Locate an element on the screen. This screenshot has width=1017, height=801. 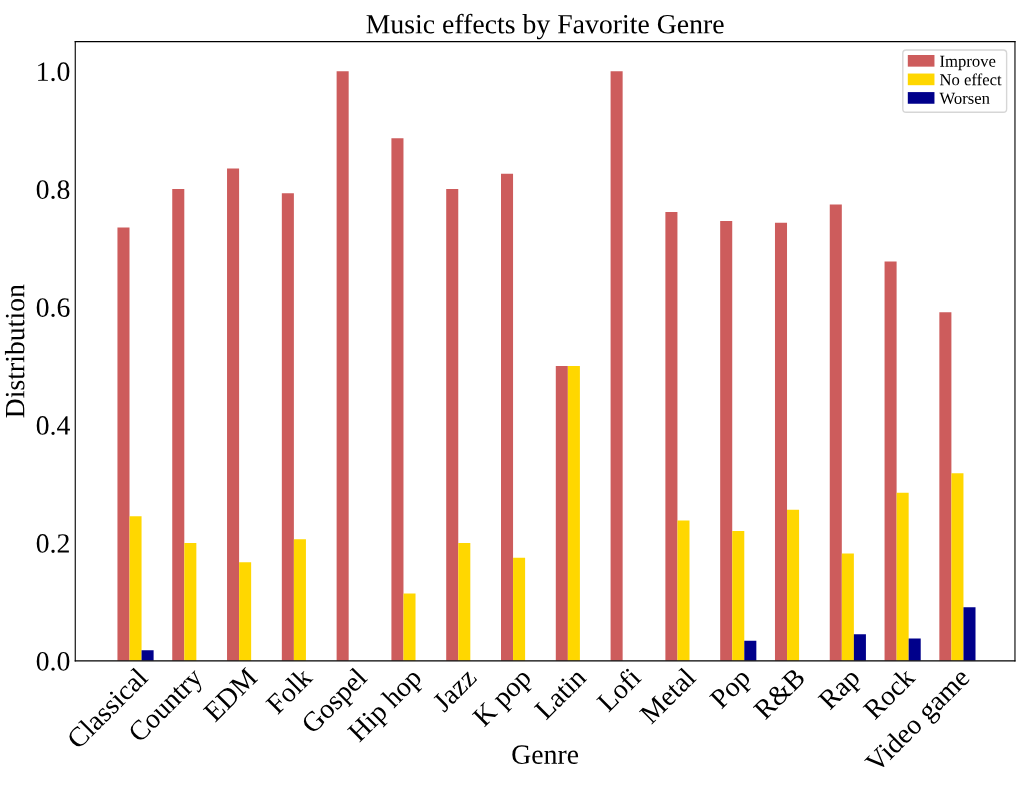
legend-label: Worsen is located at coordinates (964, 98).